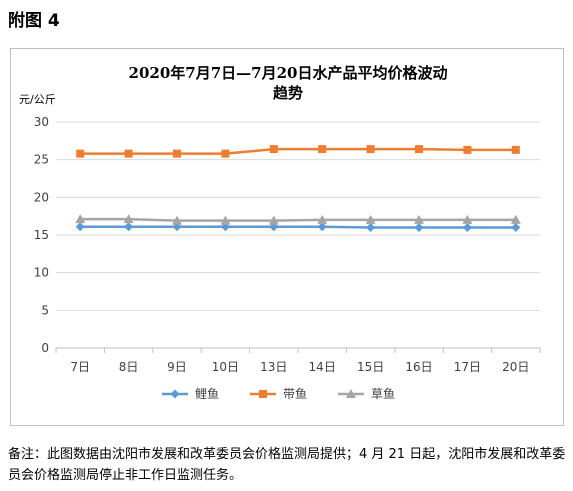 Image resolution: width=573 pixels, height=491 pixels. What do you see at coordinates (41, 197) in the screenshot?
I see `y-tick-label: 20` at bounding box center [41, 197].